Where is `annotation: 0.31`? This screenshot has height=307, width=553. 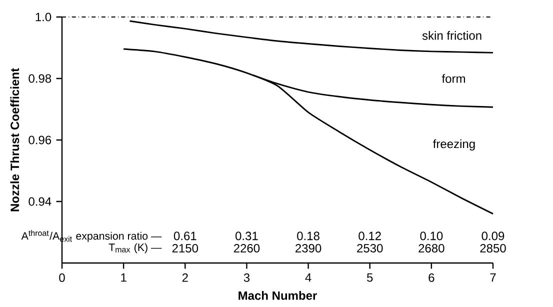 annotation: 0.31 is located at coordinates (246, 236).